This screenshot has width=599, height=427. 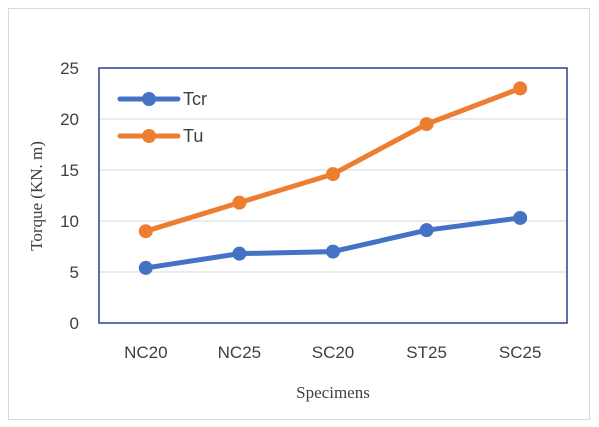 What do you see at coordinates (69, 68) in the screenshot?
I see `y-tick-label: 25` at bounding box center [69, 68].